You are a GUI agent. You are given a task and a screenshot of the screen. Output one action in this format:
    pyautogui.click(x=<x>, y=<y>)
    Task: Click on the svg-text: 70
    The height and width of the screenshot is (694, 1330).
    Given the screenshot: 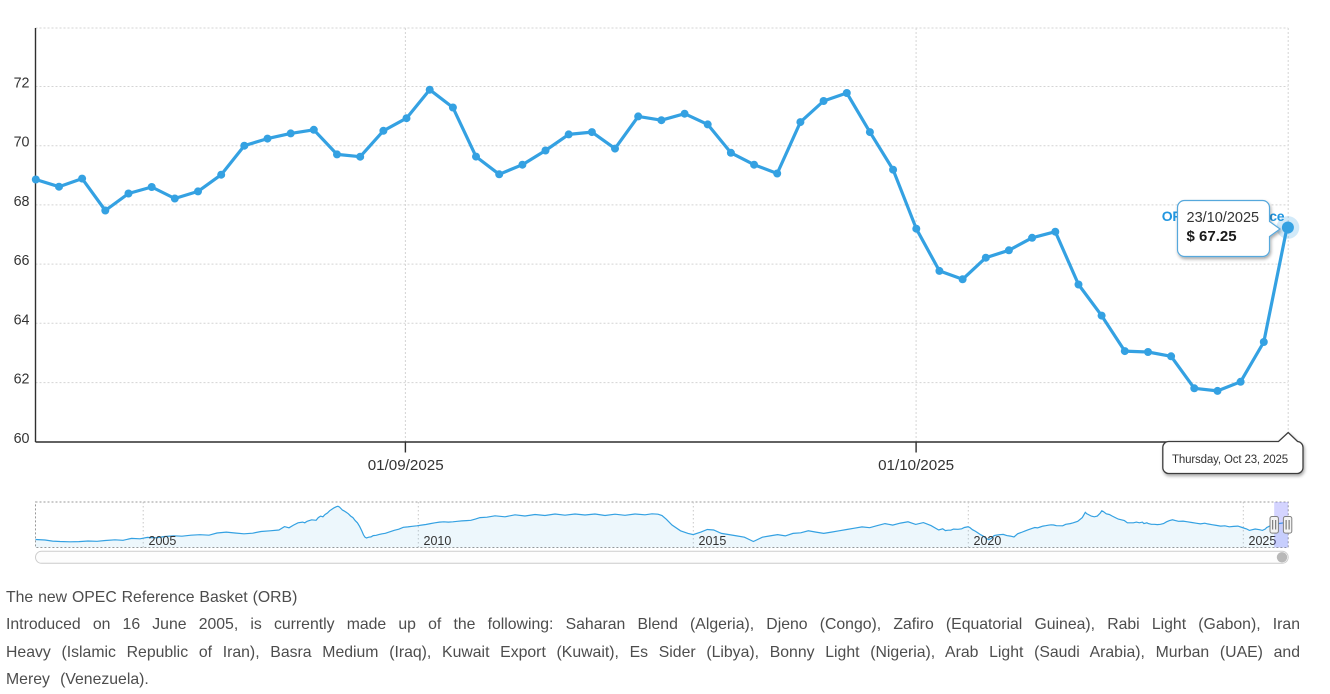 What is the action you would take?
    pyautogui.click(x=22, y=143)
    